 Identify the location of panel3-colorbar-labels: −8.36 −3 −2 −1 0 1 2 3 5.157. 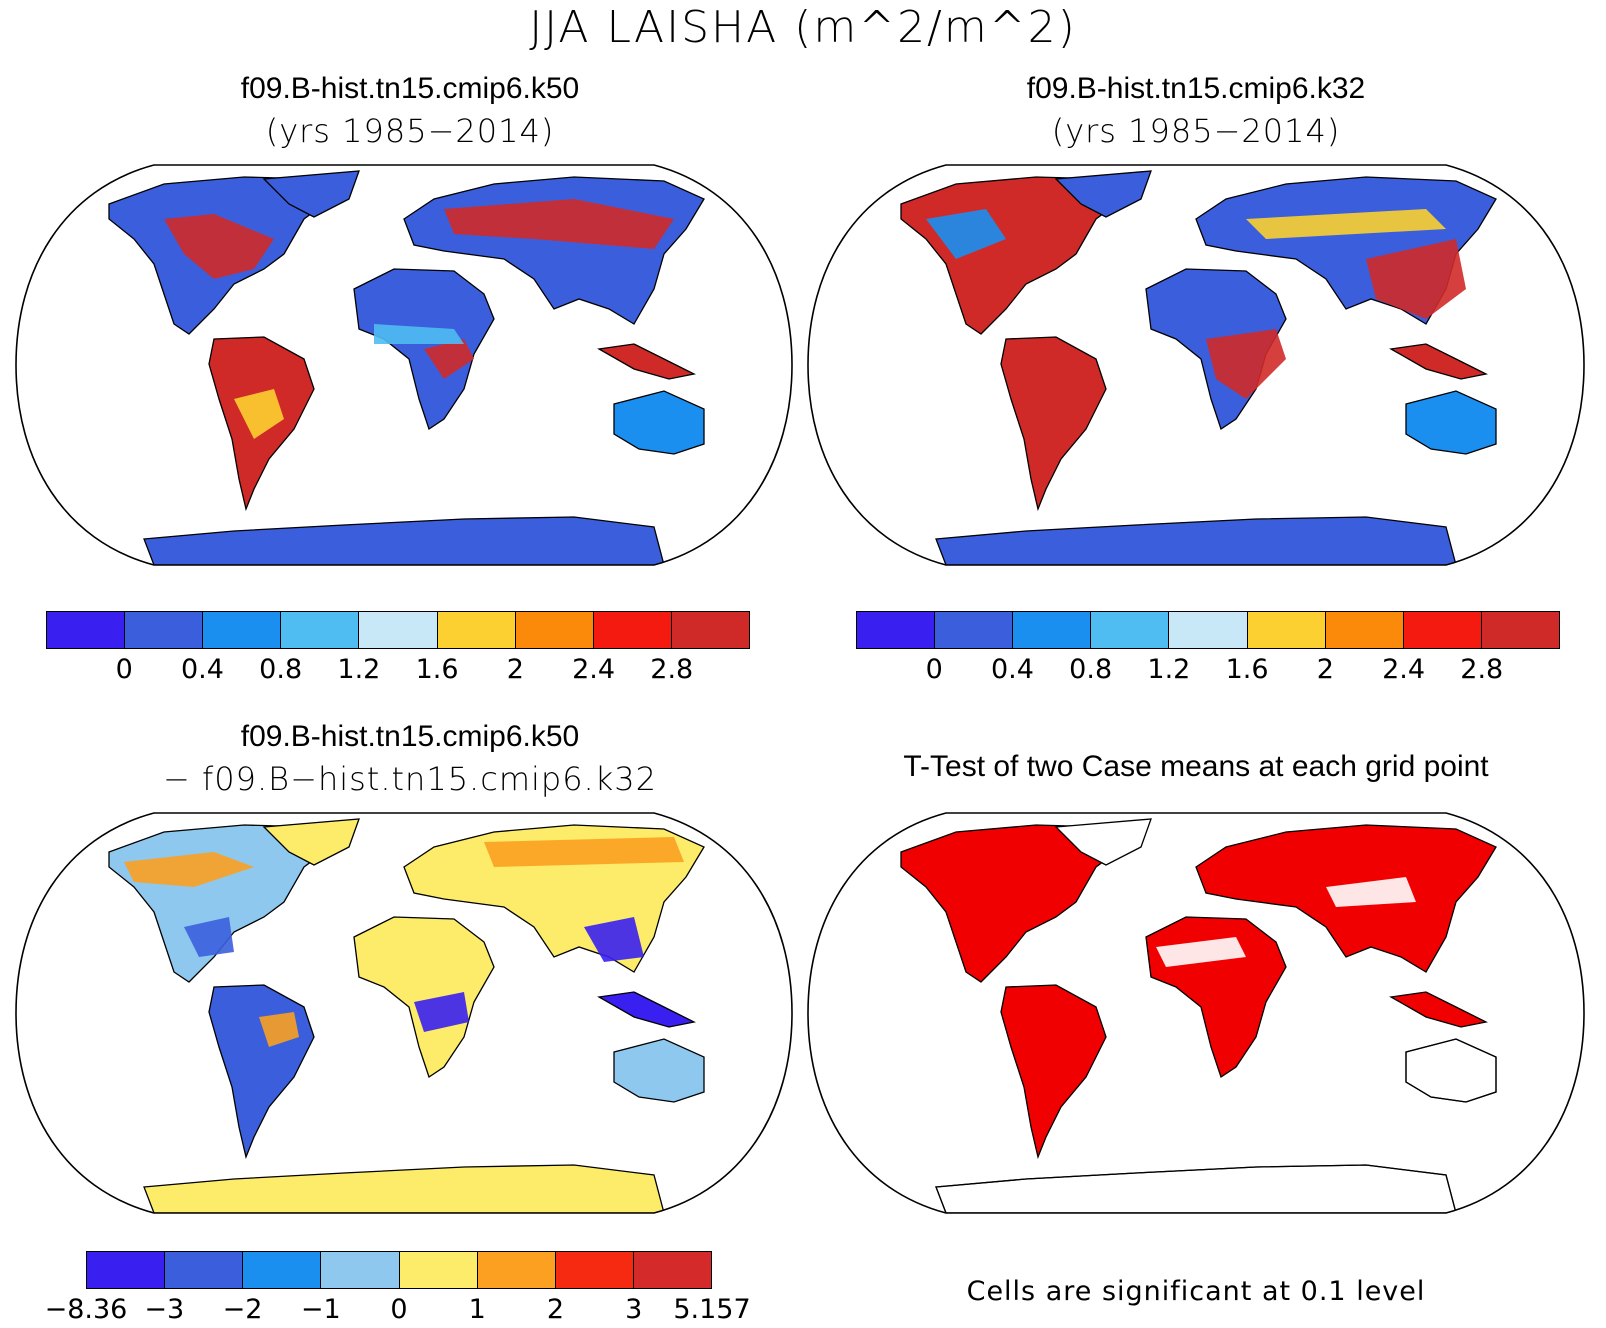
(398, 1311).